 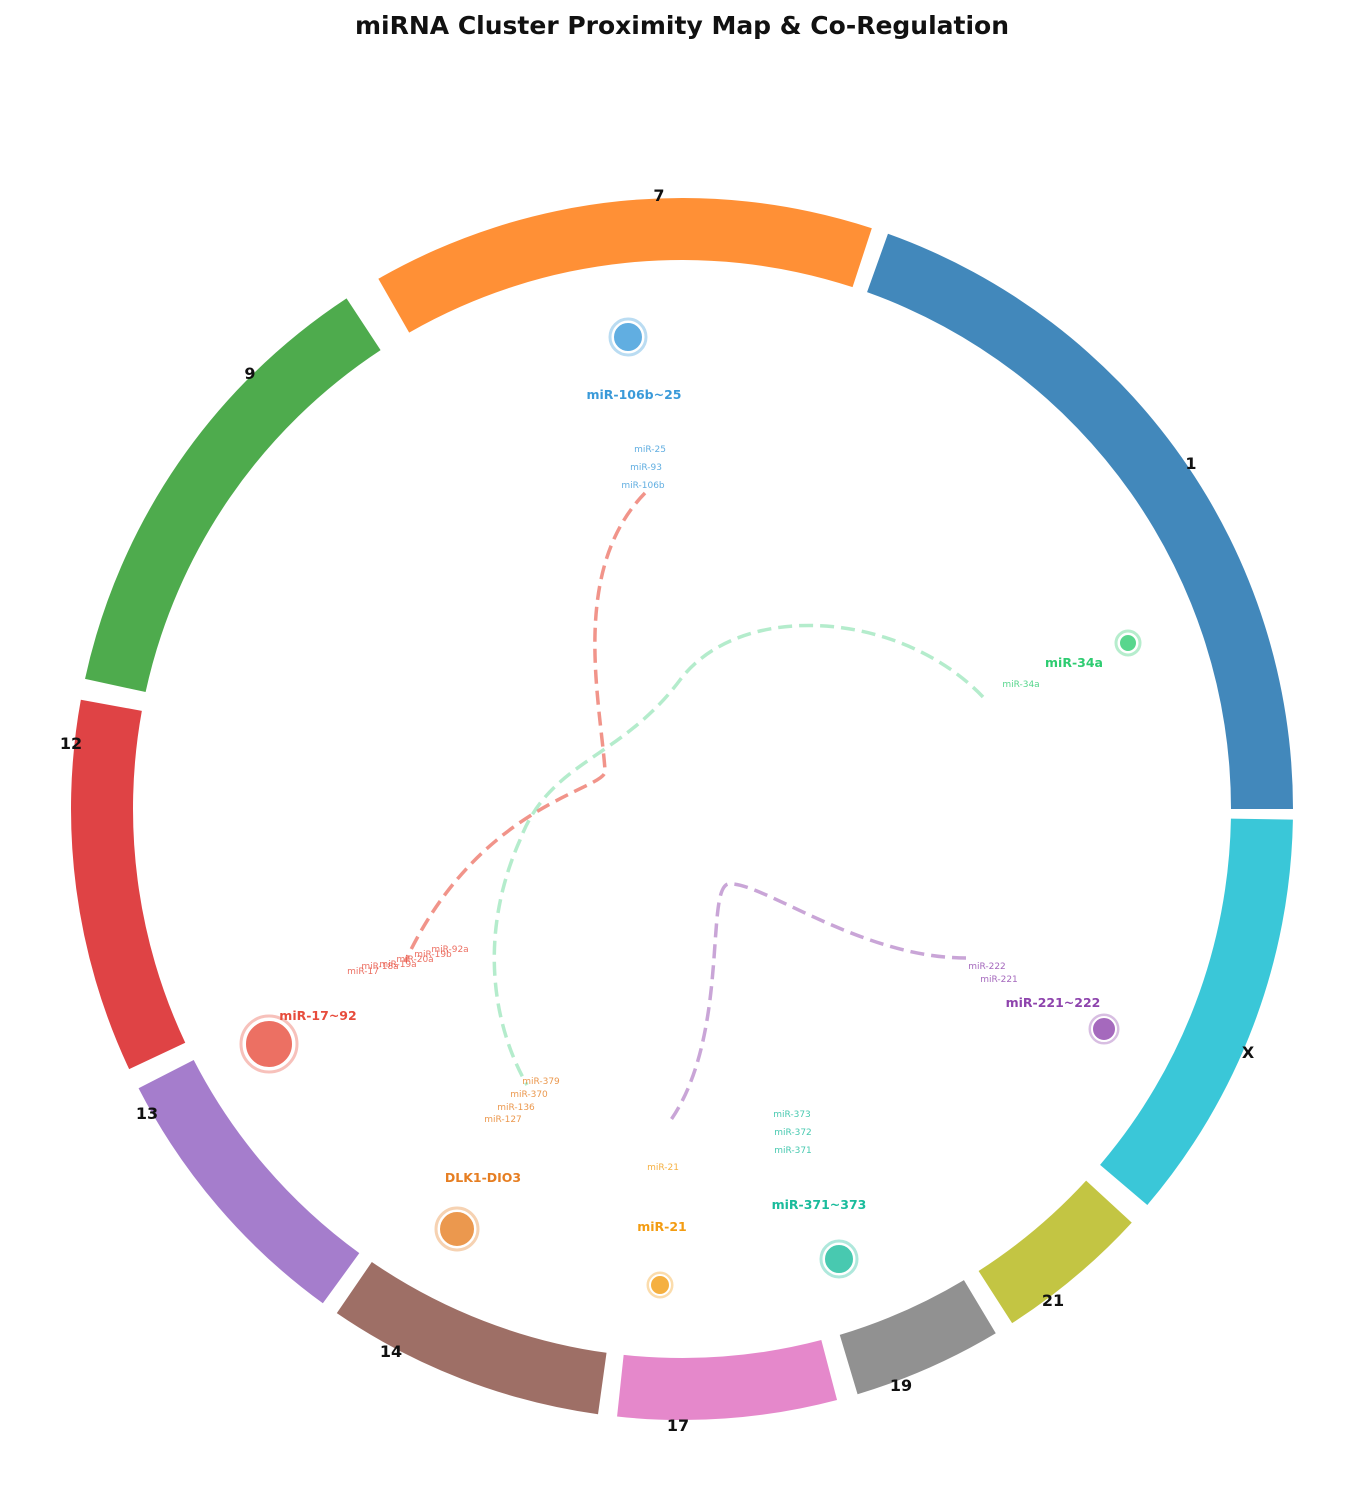 What do you see at coordinates (1074, 662) in the screenshot?
I see `cluster-label-mir34a: miR-34a` at bounding box center [1074, 662].